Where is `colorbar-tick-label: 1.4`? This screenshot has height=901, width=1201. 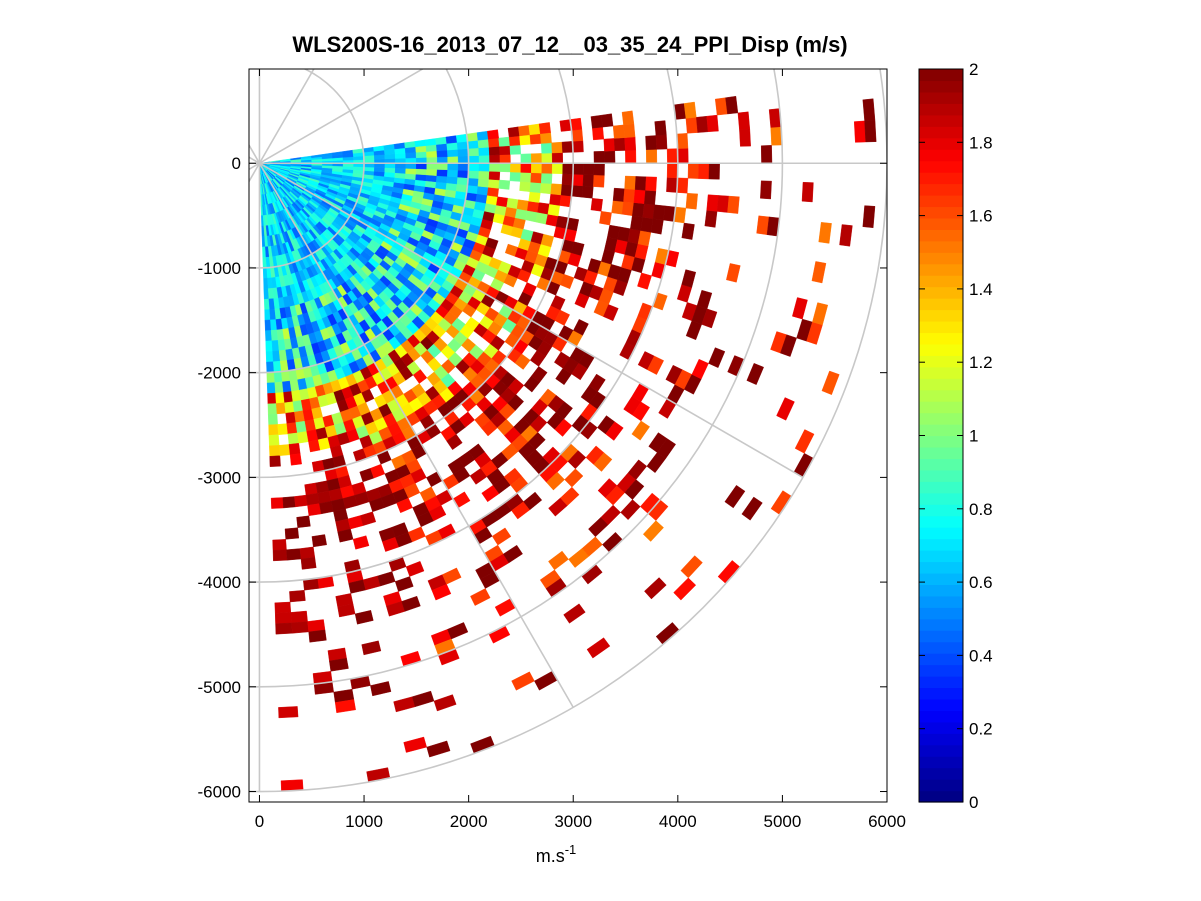
colorbar-tick-label: 1.4 is located at coordinates (981, 289).